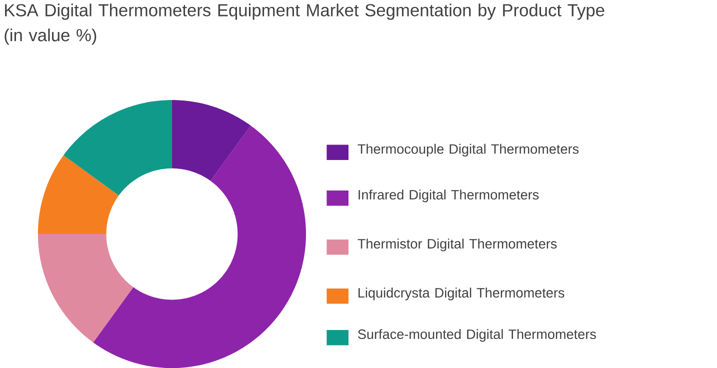  What do you see at coordinates (477, 335) in the screenshot?
I see `legend-label: Surface-mounted Digital Thermometers` at bounding box center [477, 335].